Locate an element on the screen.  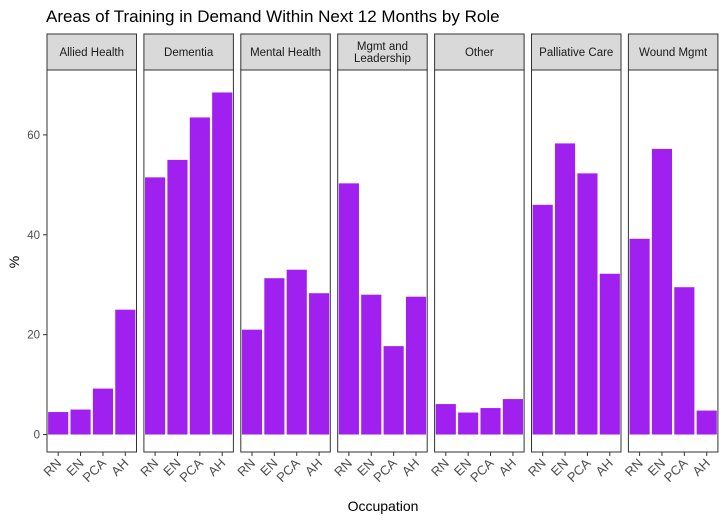
panel-background is located at coordinates (479, 261).